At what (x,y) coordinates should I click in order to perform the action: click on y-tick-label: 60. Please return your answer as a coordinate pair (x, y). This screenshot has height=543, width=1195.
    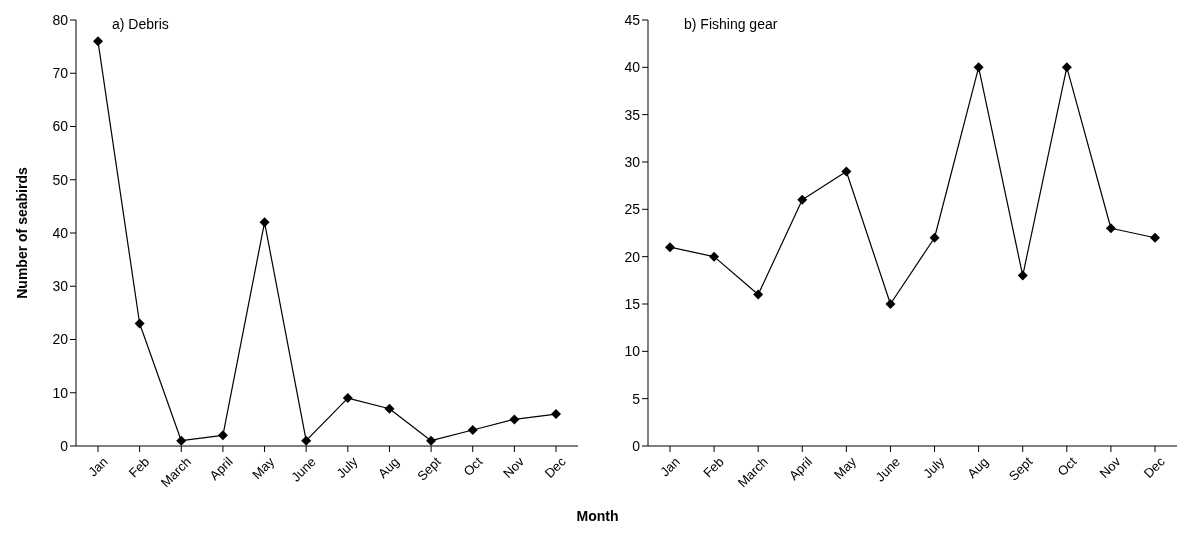
    Looking at the image, I should click on (60, 126).